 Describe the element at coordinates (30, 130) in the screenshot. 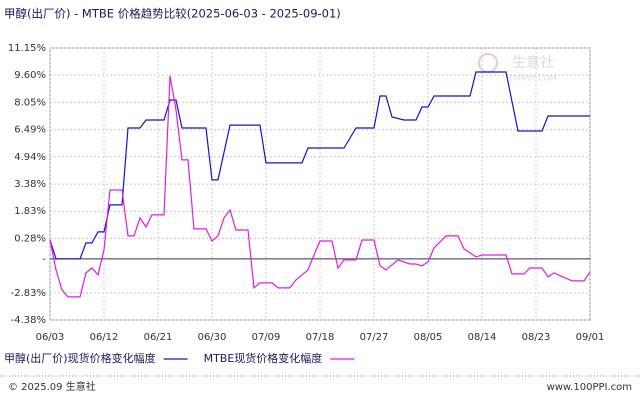

I see `y-tick-label: 6.49%` at that location.